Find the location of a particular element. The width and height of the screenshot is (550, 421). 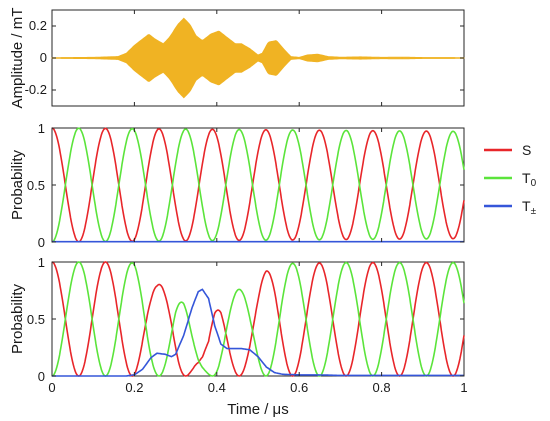

legend-label: T± is located at coordinates (529, 207).